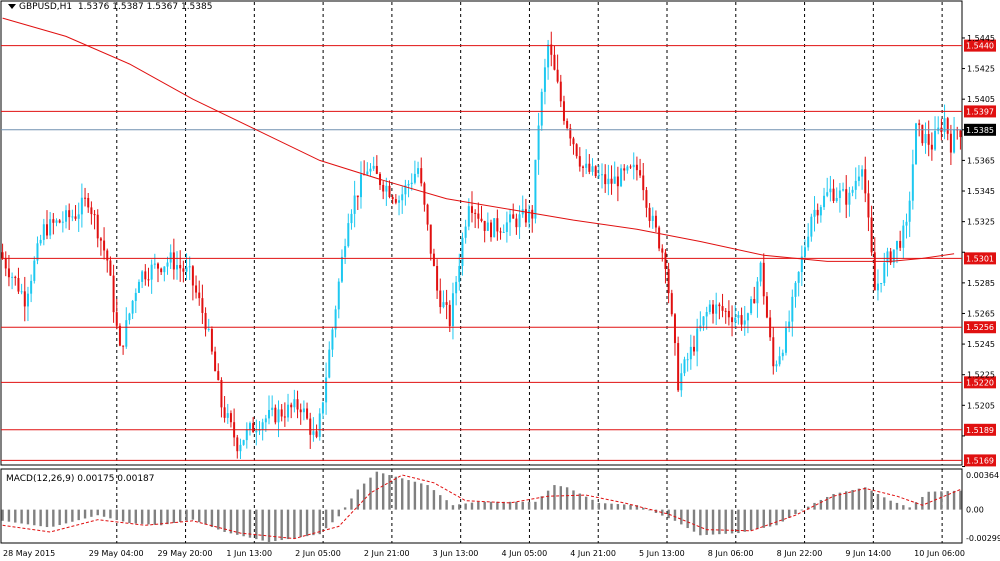 This screenshot has width=1000, height=561. What do you see at coordinates (662, 553) in the screenshot?
I see `x-tick-label: 5 Jun 13:00` at bounding box center [662, 553].